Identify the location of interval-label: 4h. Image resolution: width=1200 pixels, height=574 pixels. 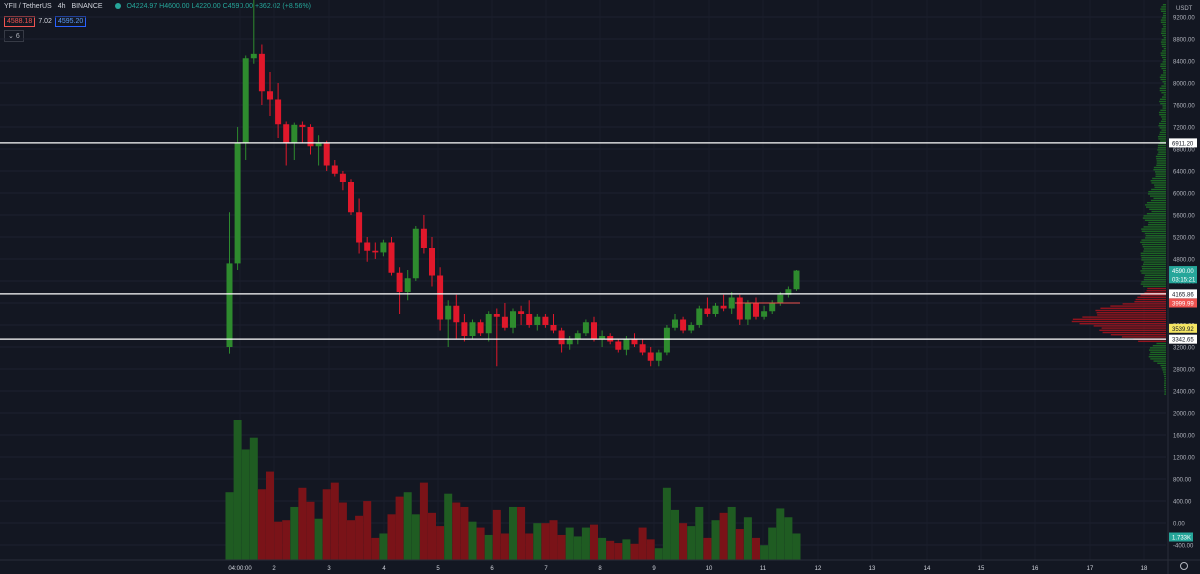
(61, 6).